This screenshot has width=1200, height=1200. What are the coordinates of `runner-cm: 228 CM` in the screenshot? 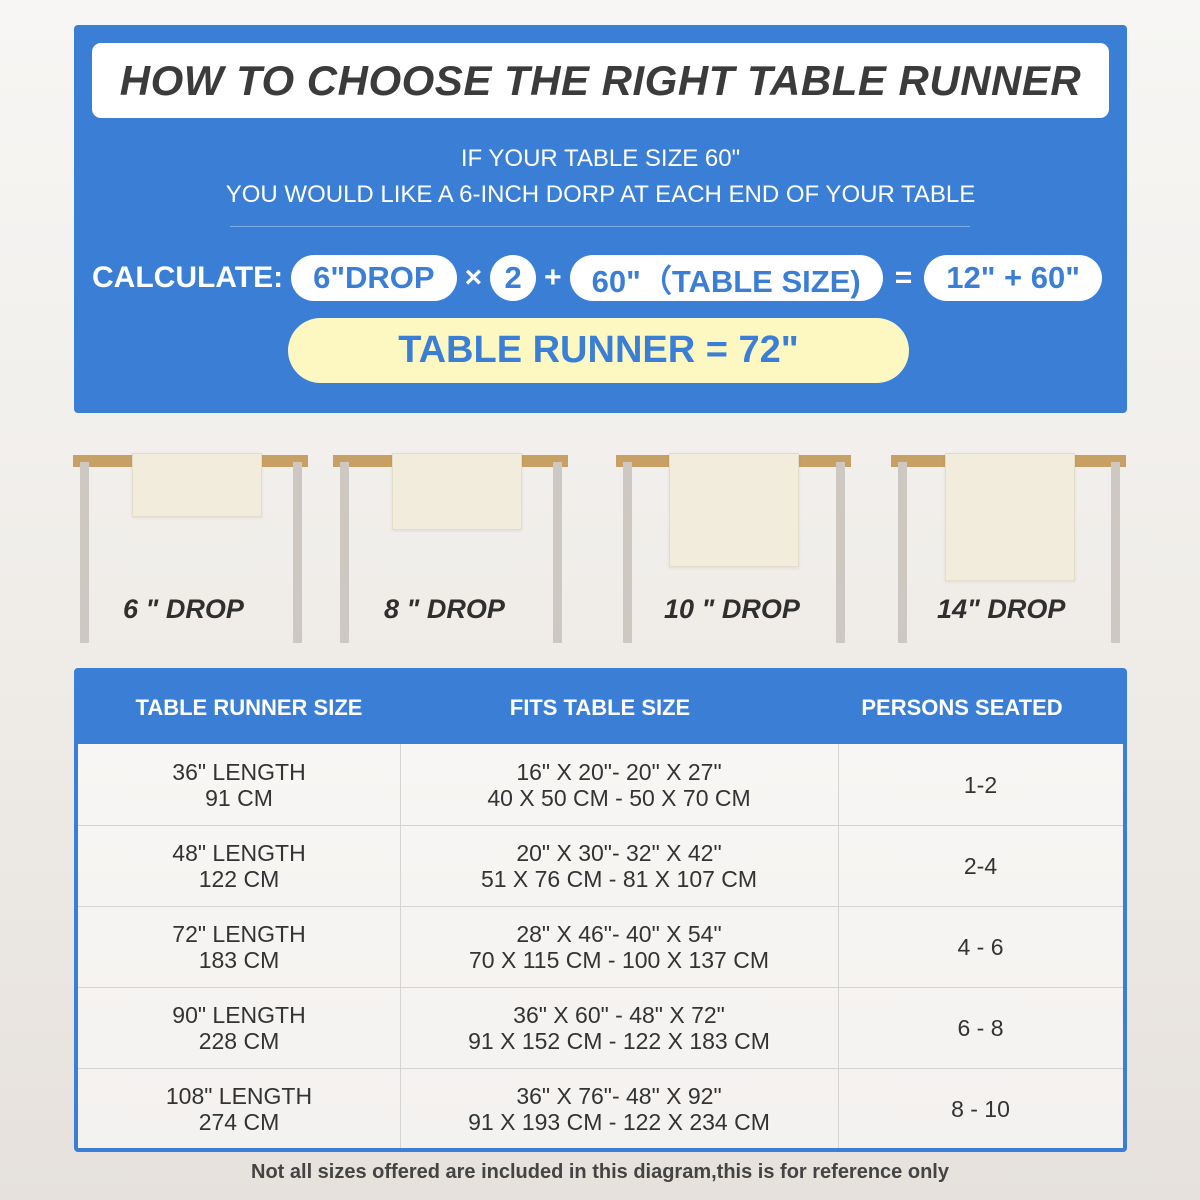 It's located at (239, 1041).